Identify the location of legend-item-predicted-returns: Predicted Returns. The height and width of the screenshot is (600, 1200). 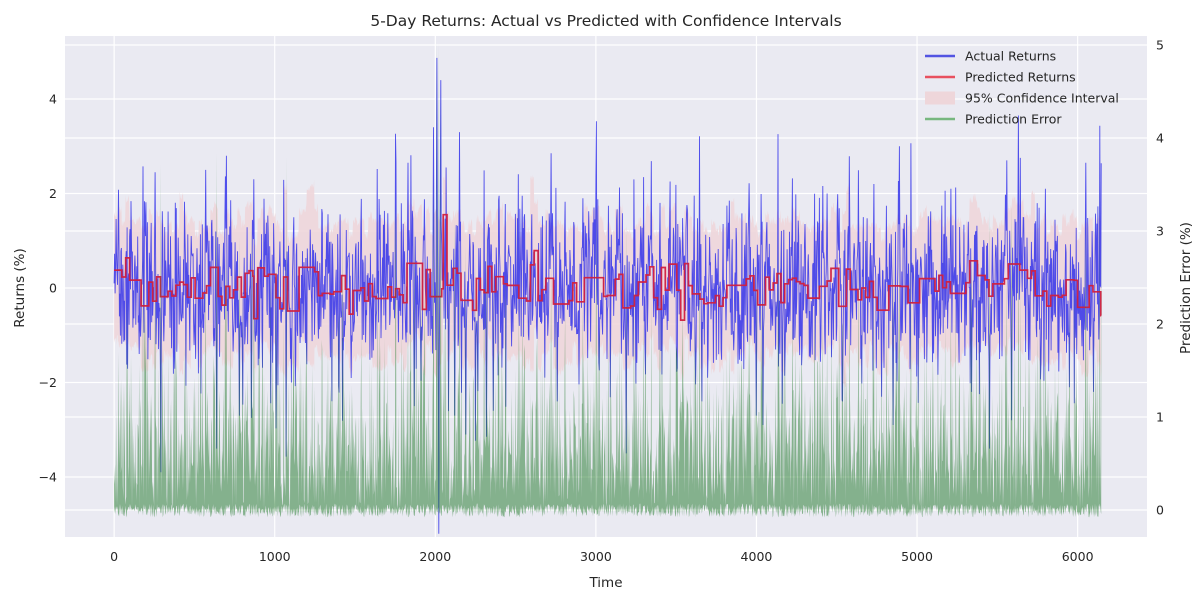
(1000, 77).